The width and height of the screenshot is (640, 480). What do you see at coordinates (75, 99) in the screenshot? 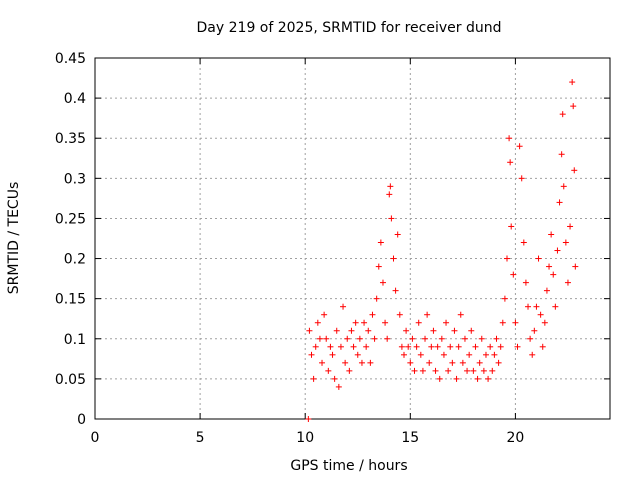
I see `y-tick-label: 0.4` at bounding box center [75, 99].